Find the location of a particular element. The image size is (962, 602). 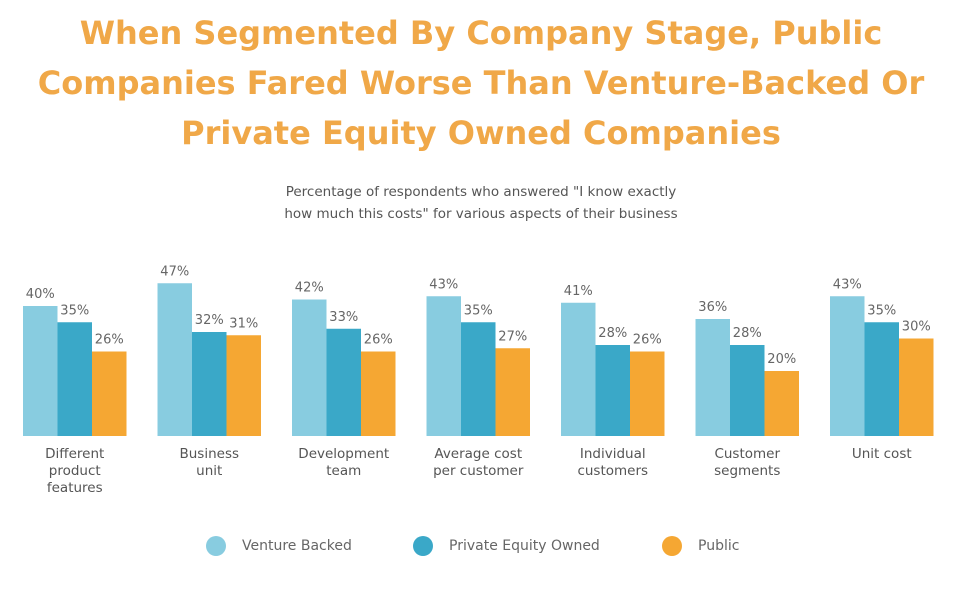

category-label-different-product-features: Different product features is located at coordinates (74, 471).